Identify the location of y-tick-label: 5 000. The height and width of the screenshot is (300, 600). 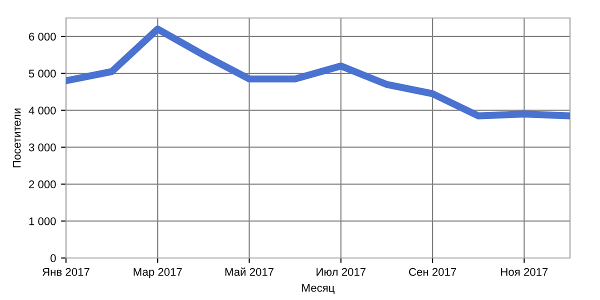
(42, 74).